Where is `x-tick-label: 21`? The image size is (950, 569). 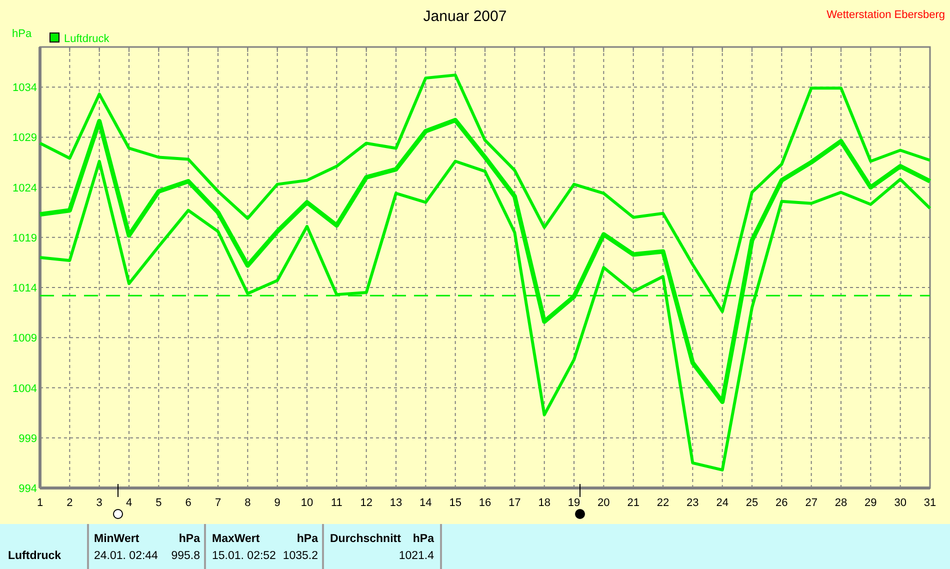
x-tick-label: 21 is located at coordinates (633, 503).